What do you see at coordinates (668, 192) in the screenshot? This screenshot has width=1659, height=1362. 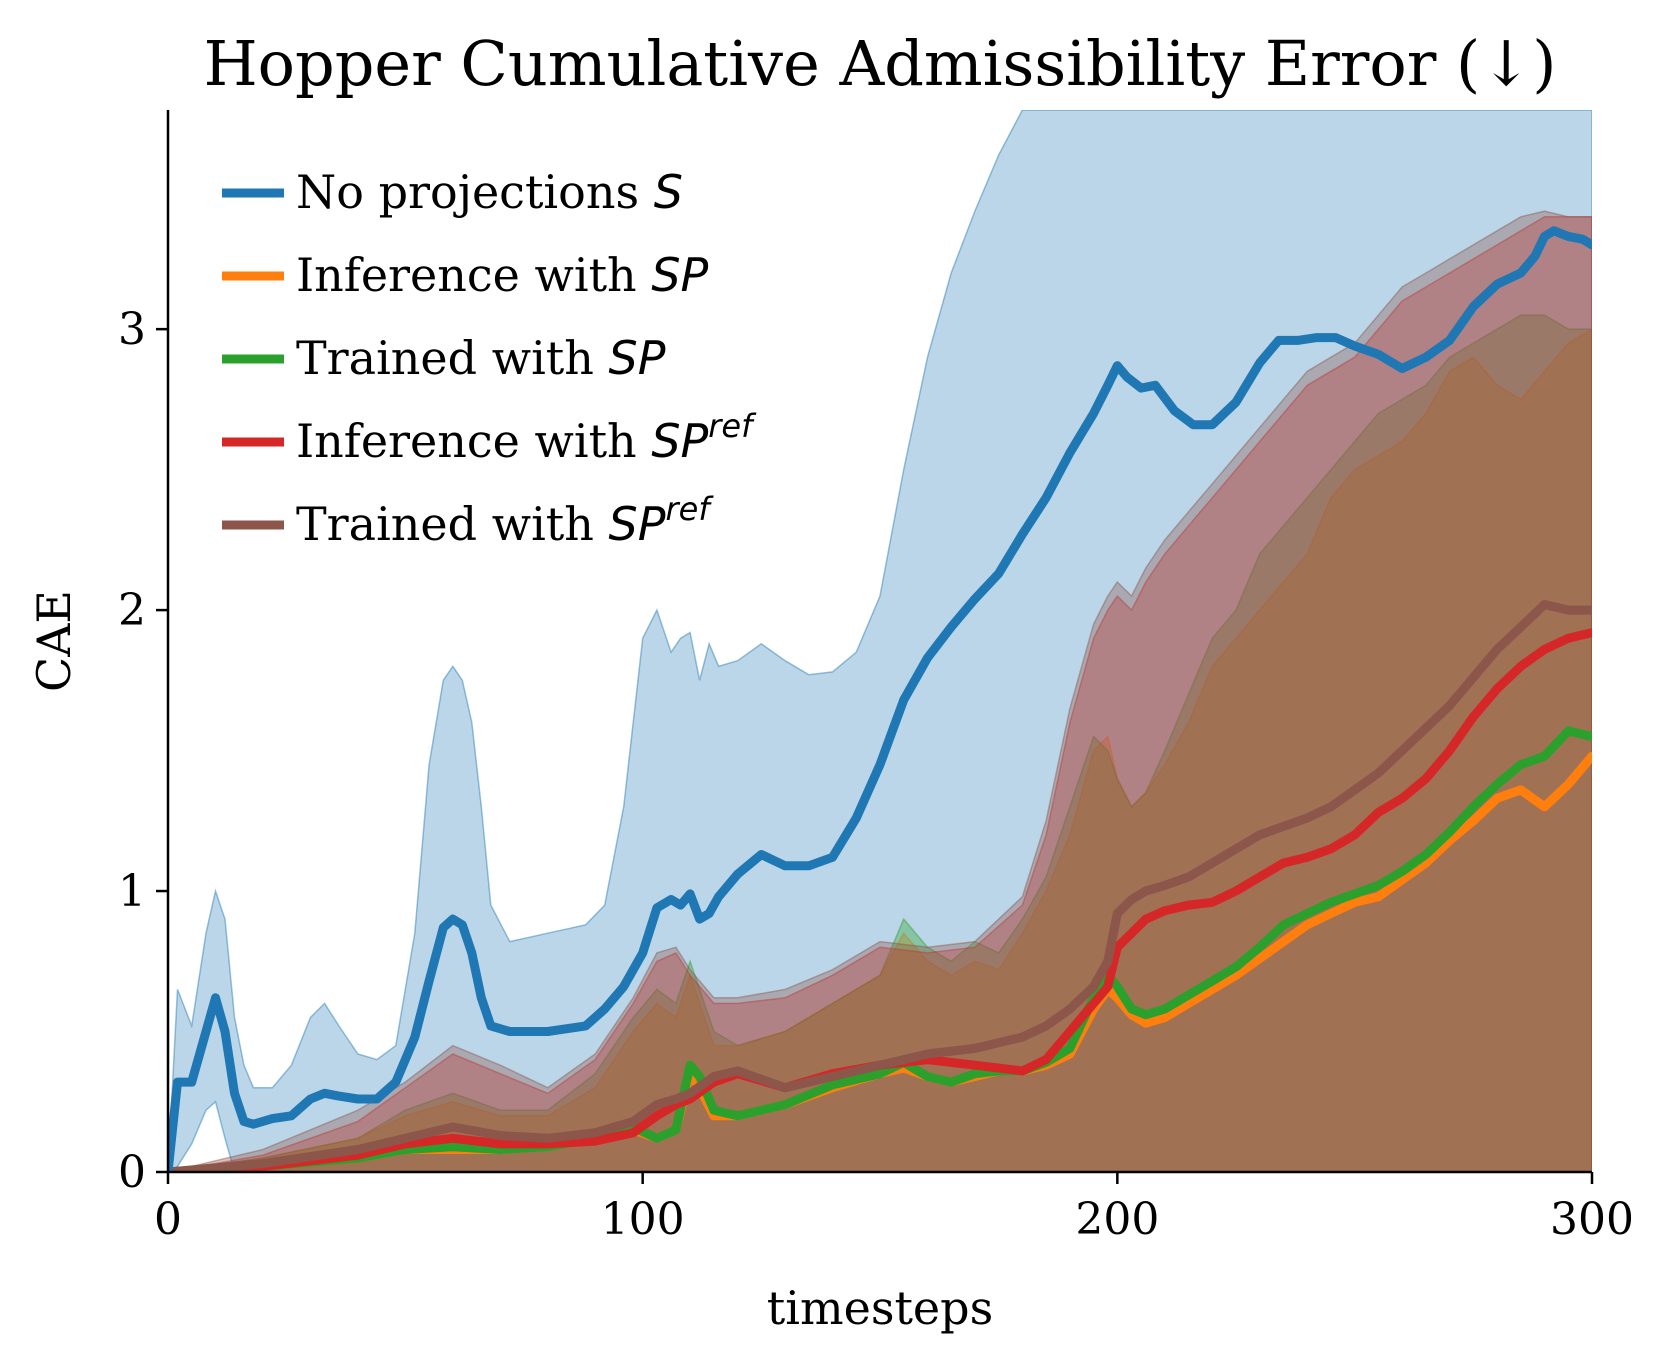 I see `legend-math: S` at bounding box center [668, 192].